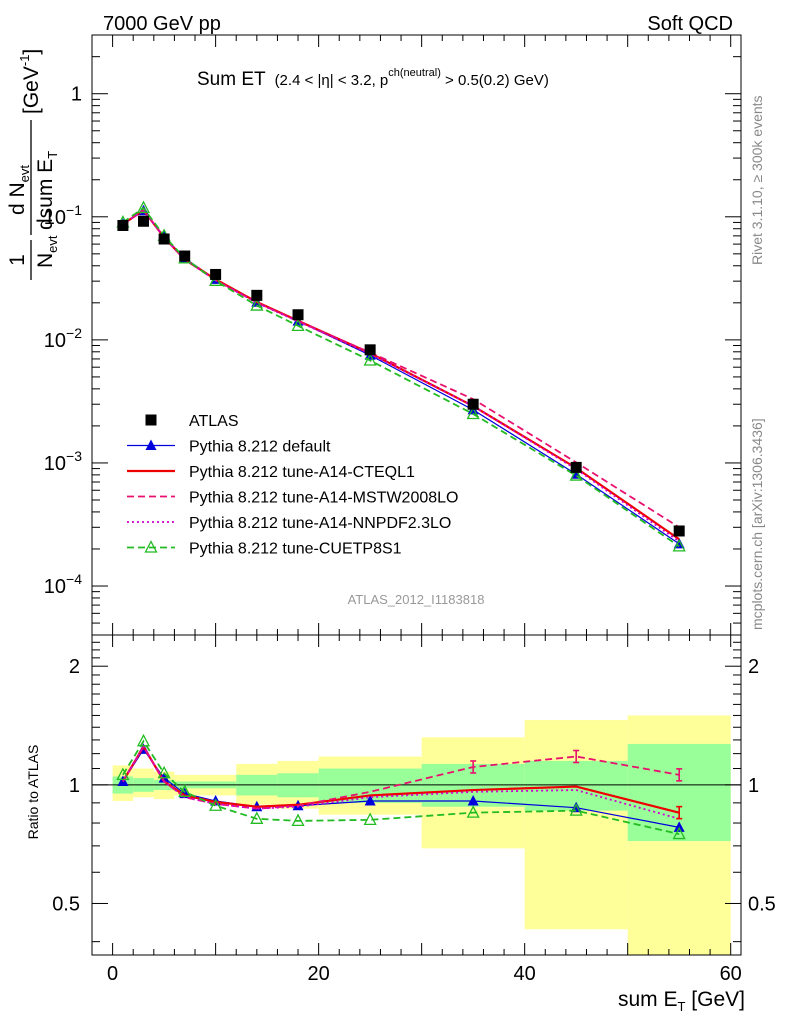 Image resolution: width=786 pixels, height=1024 pixels. What do you see at coordinates (295, 549) in the screenshot?
I see `legend-label-pythia-8-212-tune-cuetp8s1: Pythia 8.212 tune-CUETP8S1` at bounding box center [295, 549].